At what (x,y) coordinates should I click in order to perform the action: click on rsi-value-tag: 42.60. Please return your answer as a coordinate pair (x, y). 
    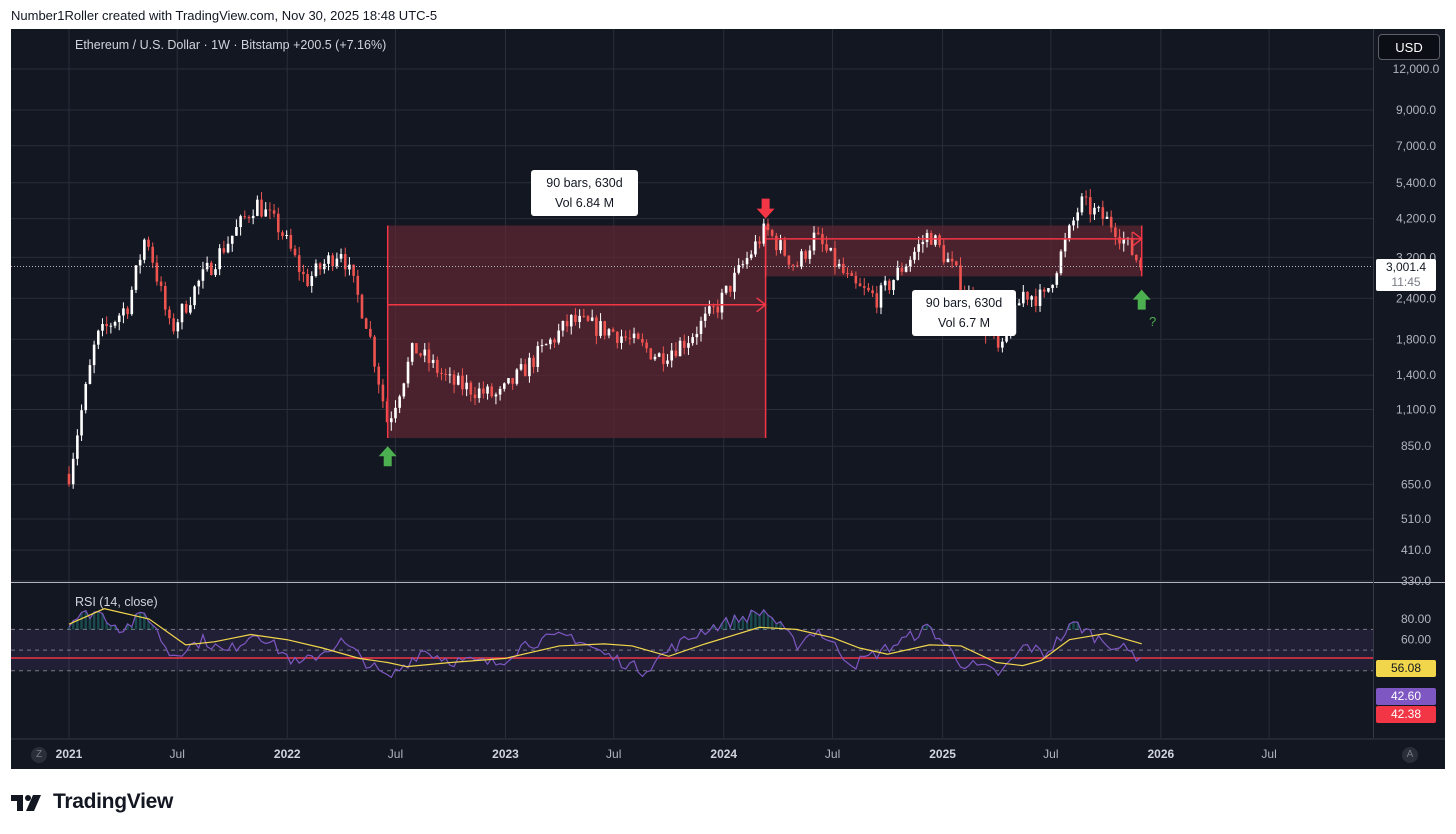
    Looking at the image, I should click on (1406, 696).